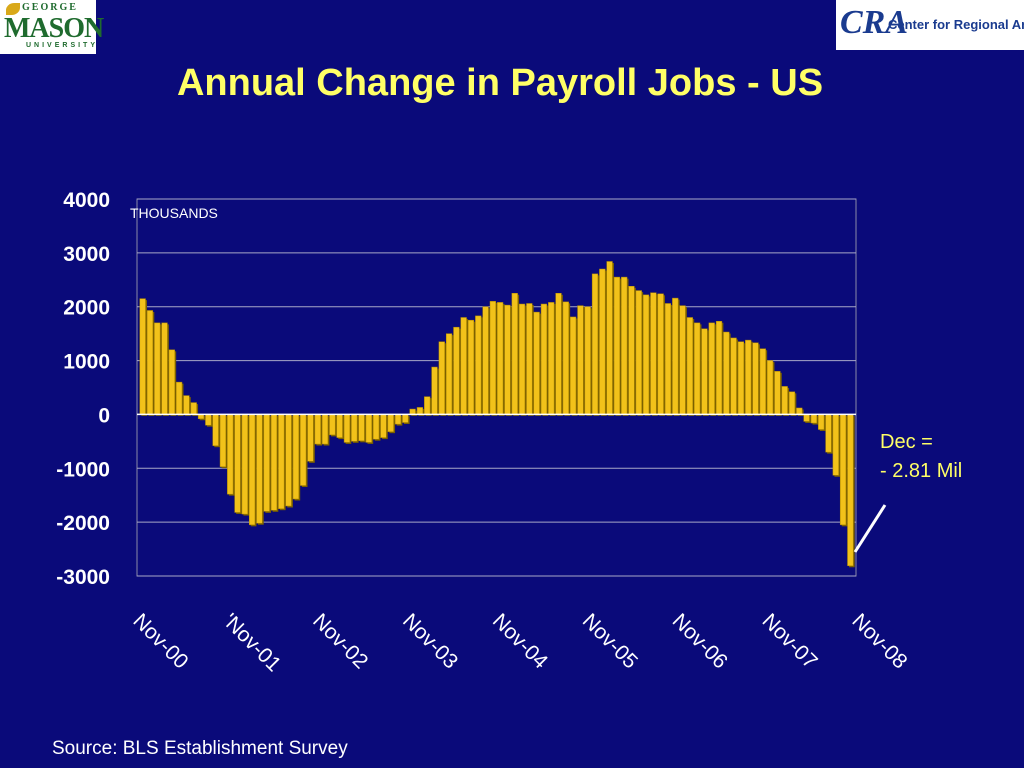  I want to click on x-tick-label: Nov-00, so click(160, 641).